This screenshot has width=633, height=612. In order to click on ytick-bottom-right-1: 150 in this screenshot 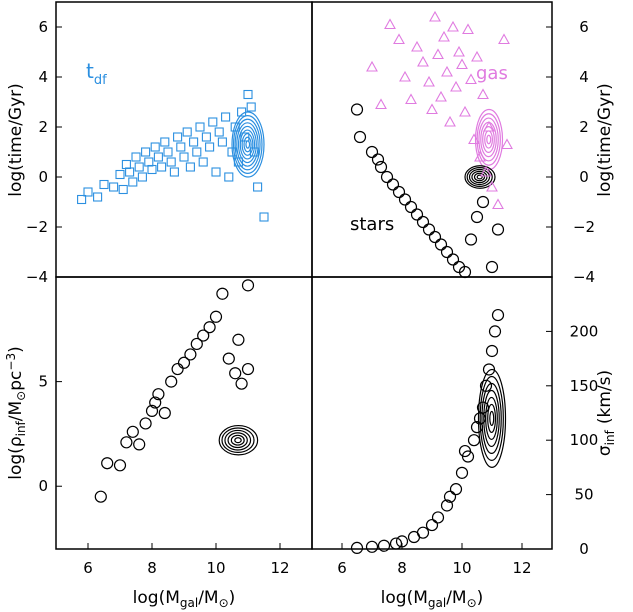, I will do `click(584, 386)`.